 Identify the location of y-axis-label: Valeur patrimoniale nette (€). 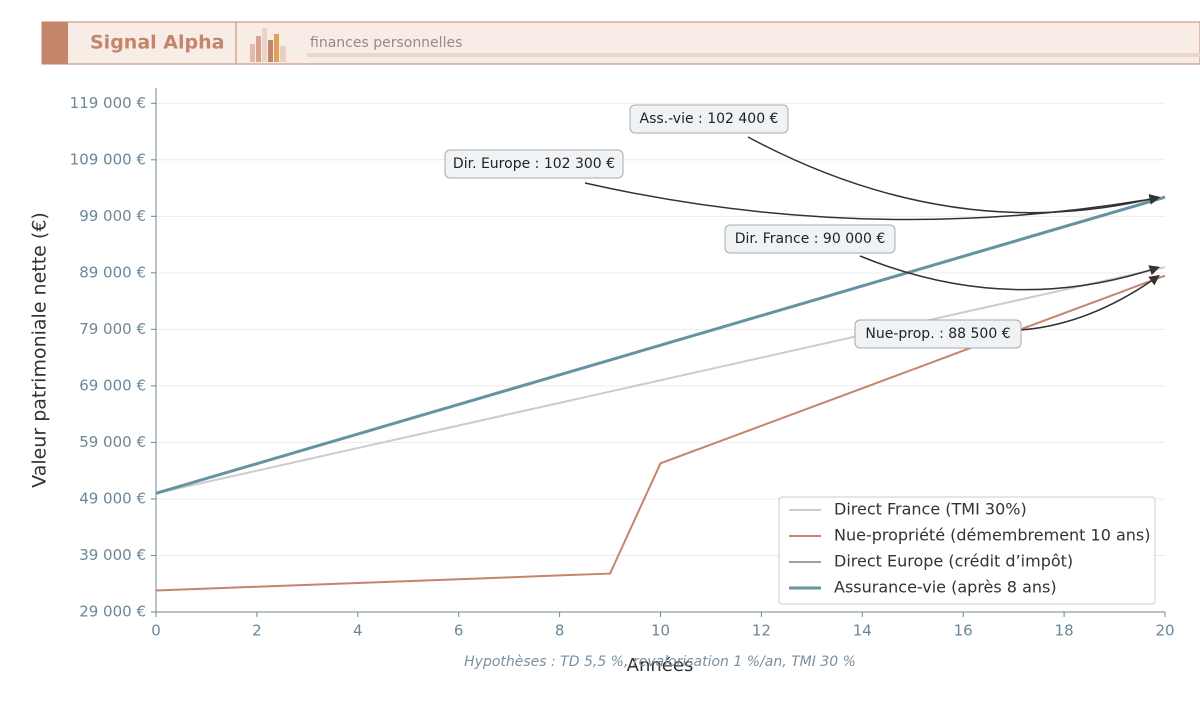
(40, 350).